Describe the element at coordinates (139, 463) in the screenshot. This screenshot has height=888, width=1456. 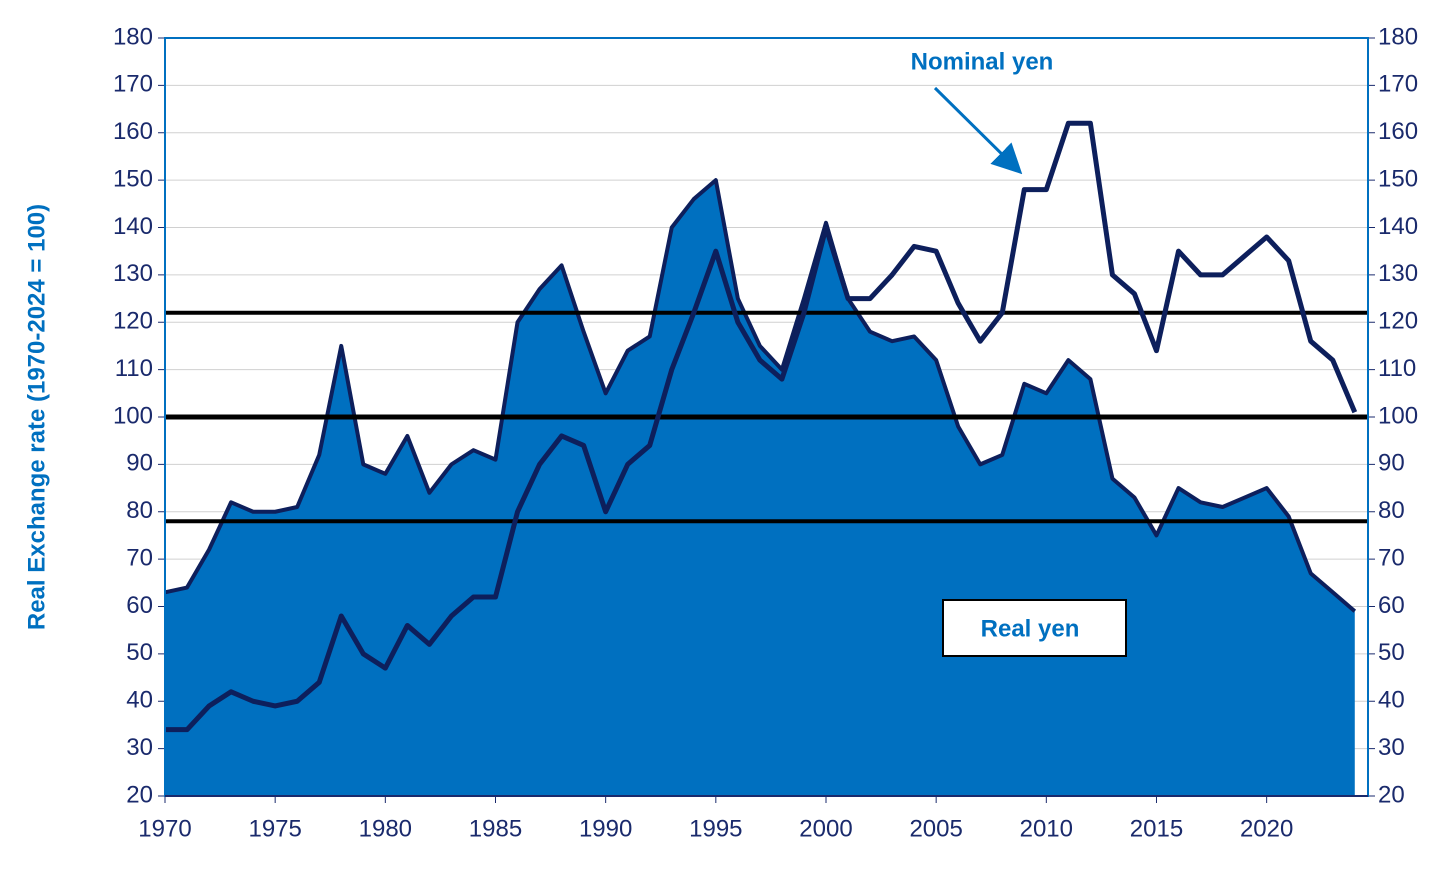
I see `y-tick-label: 90` at that location.